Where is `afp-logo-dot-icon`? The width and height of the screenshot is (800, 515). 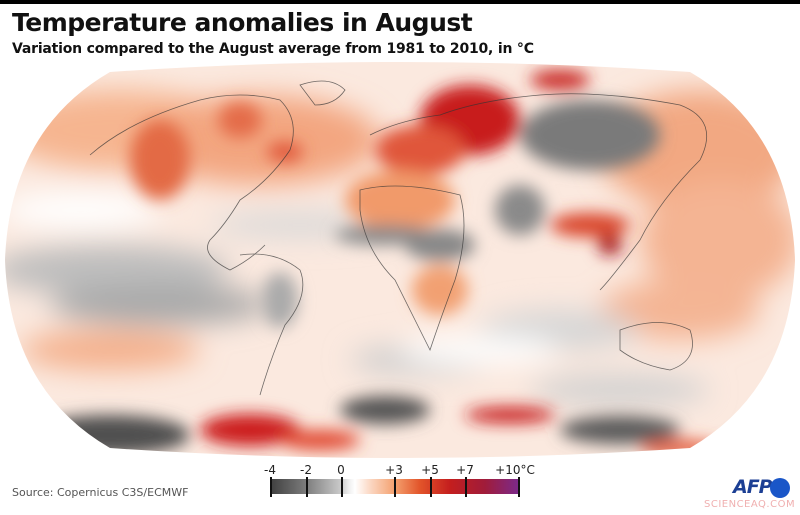 afp-logo-dot-icon is located at coordinates (780, 488).